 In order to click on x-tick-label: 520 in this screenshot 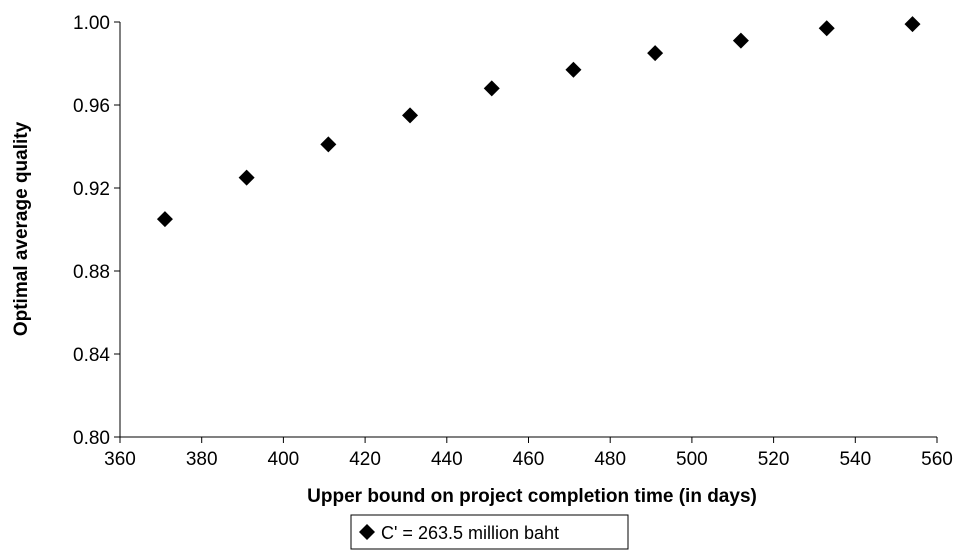, I will do `click(774, 459)`.